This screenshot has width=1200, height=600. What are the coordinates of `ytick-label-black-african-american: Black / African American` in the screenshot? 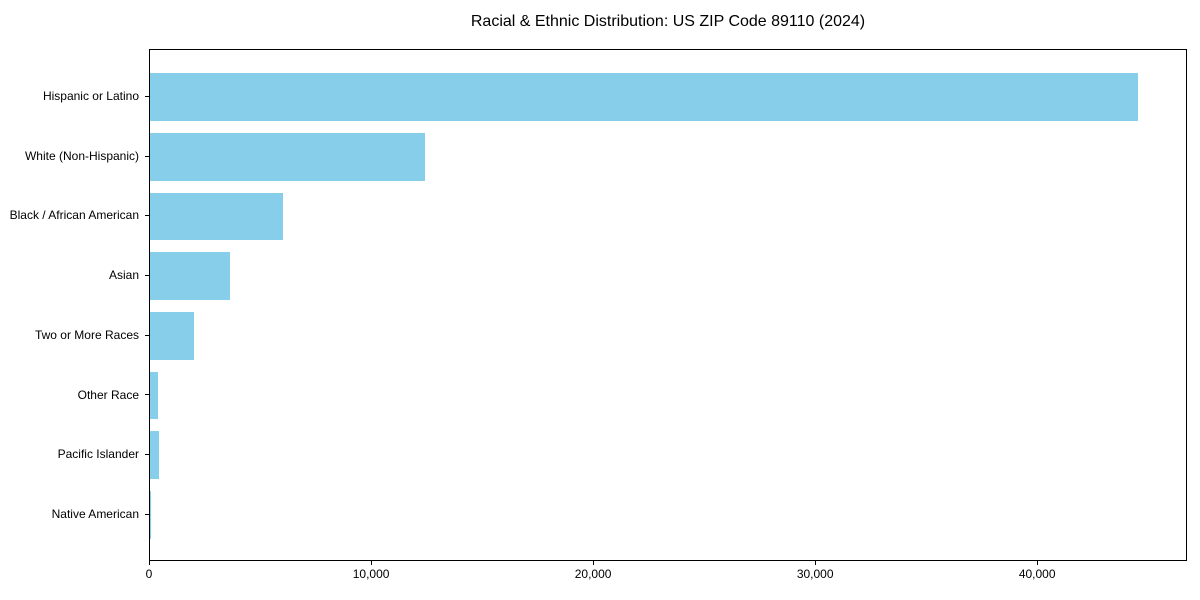 It's located at (74, 215).